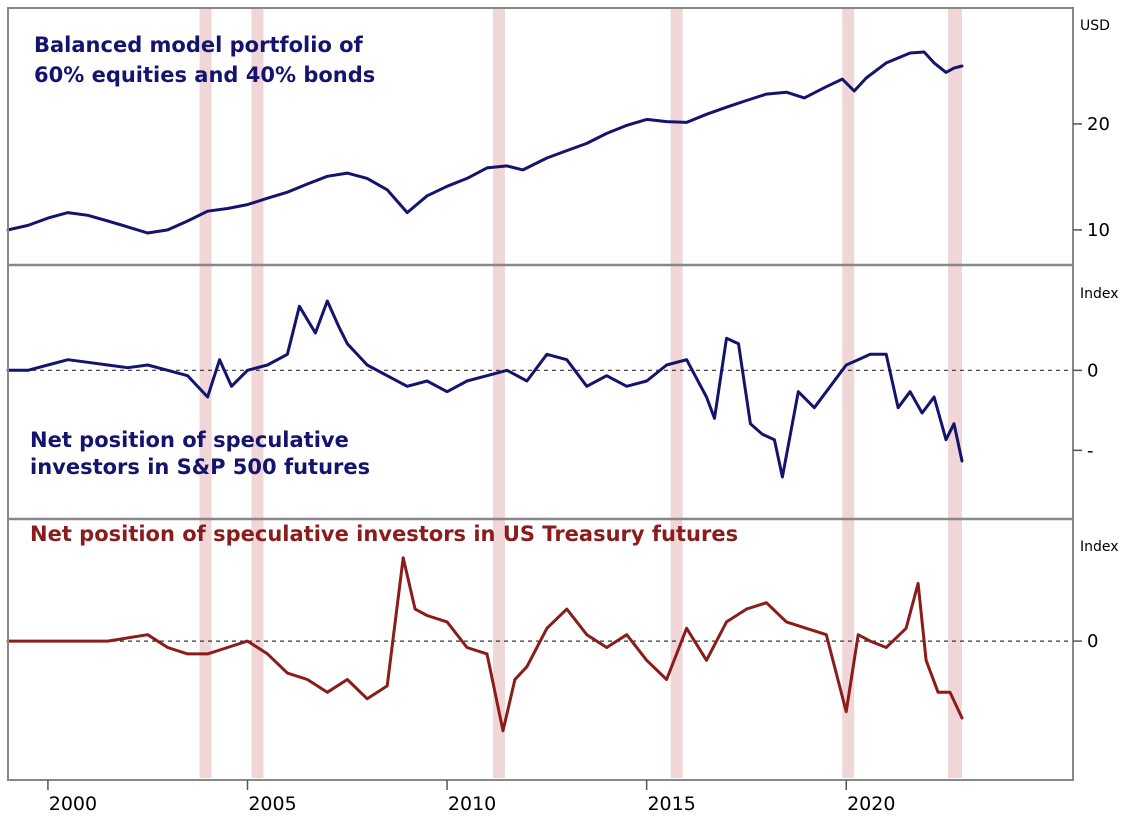 This screenshot has height=832, width=1147. I want to click on x-tick-label-5: 2020, so click(871, 804).